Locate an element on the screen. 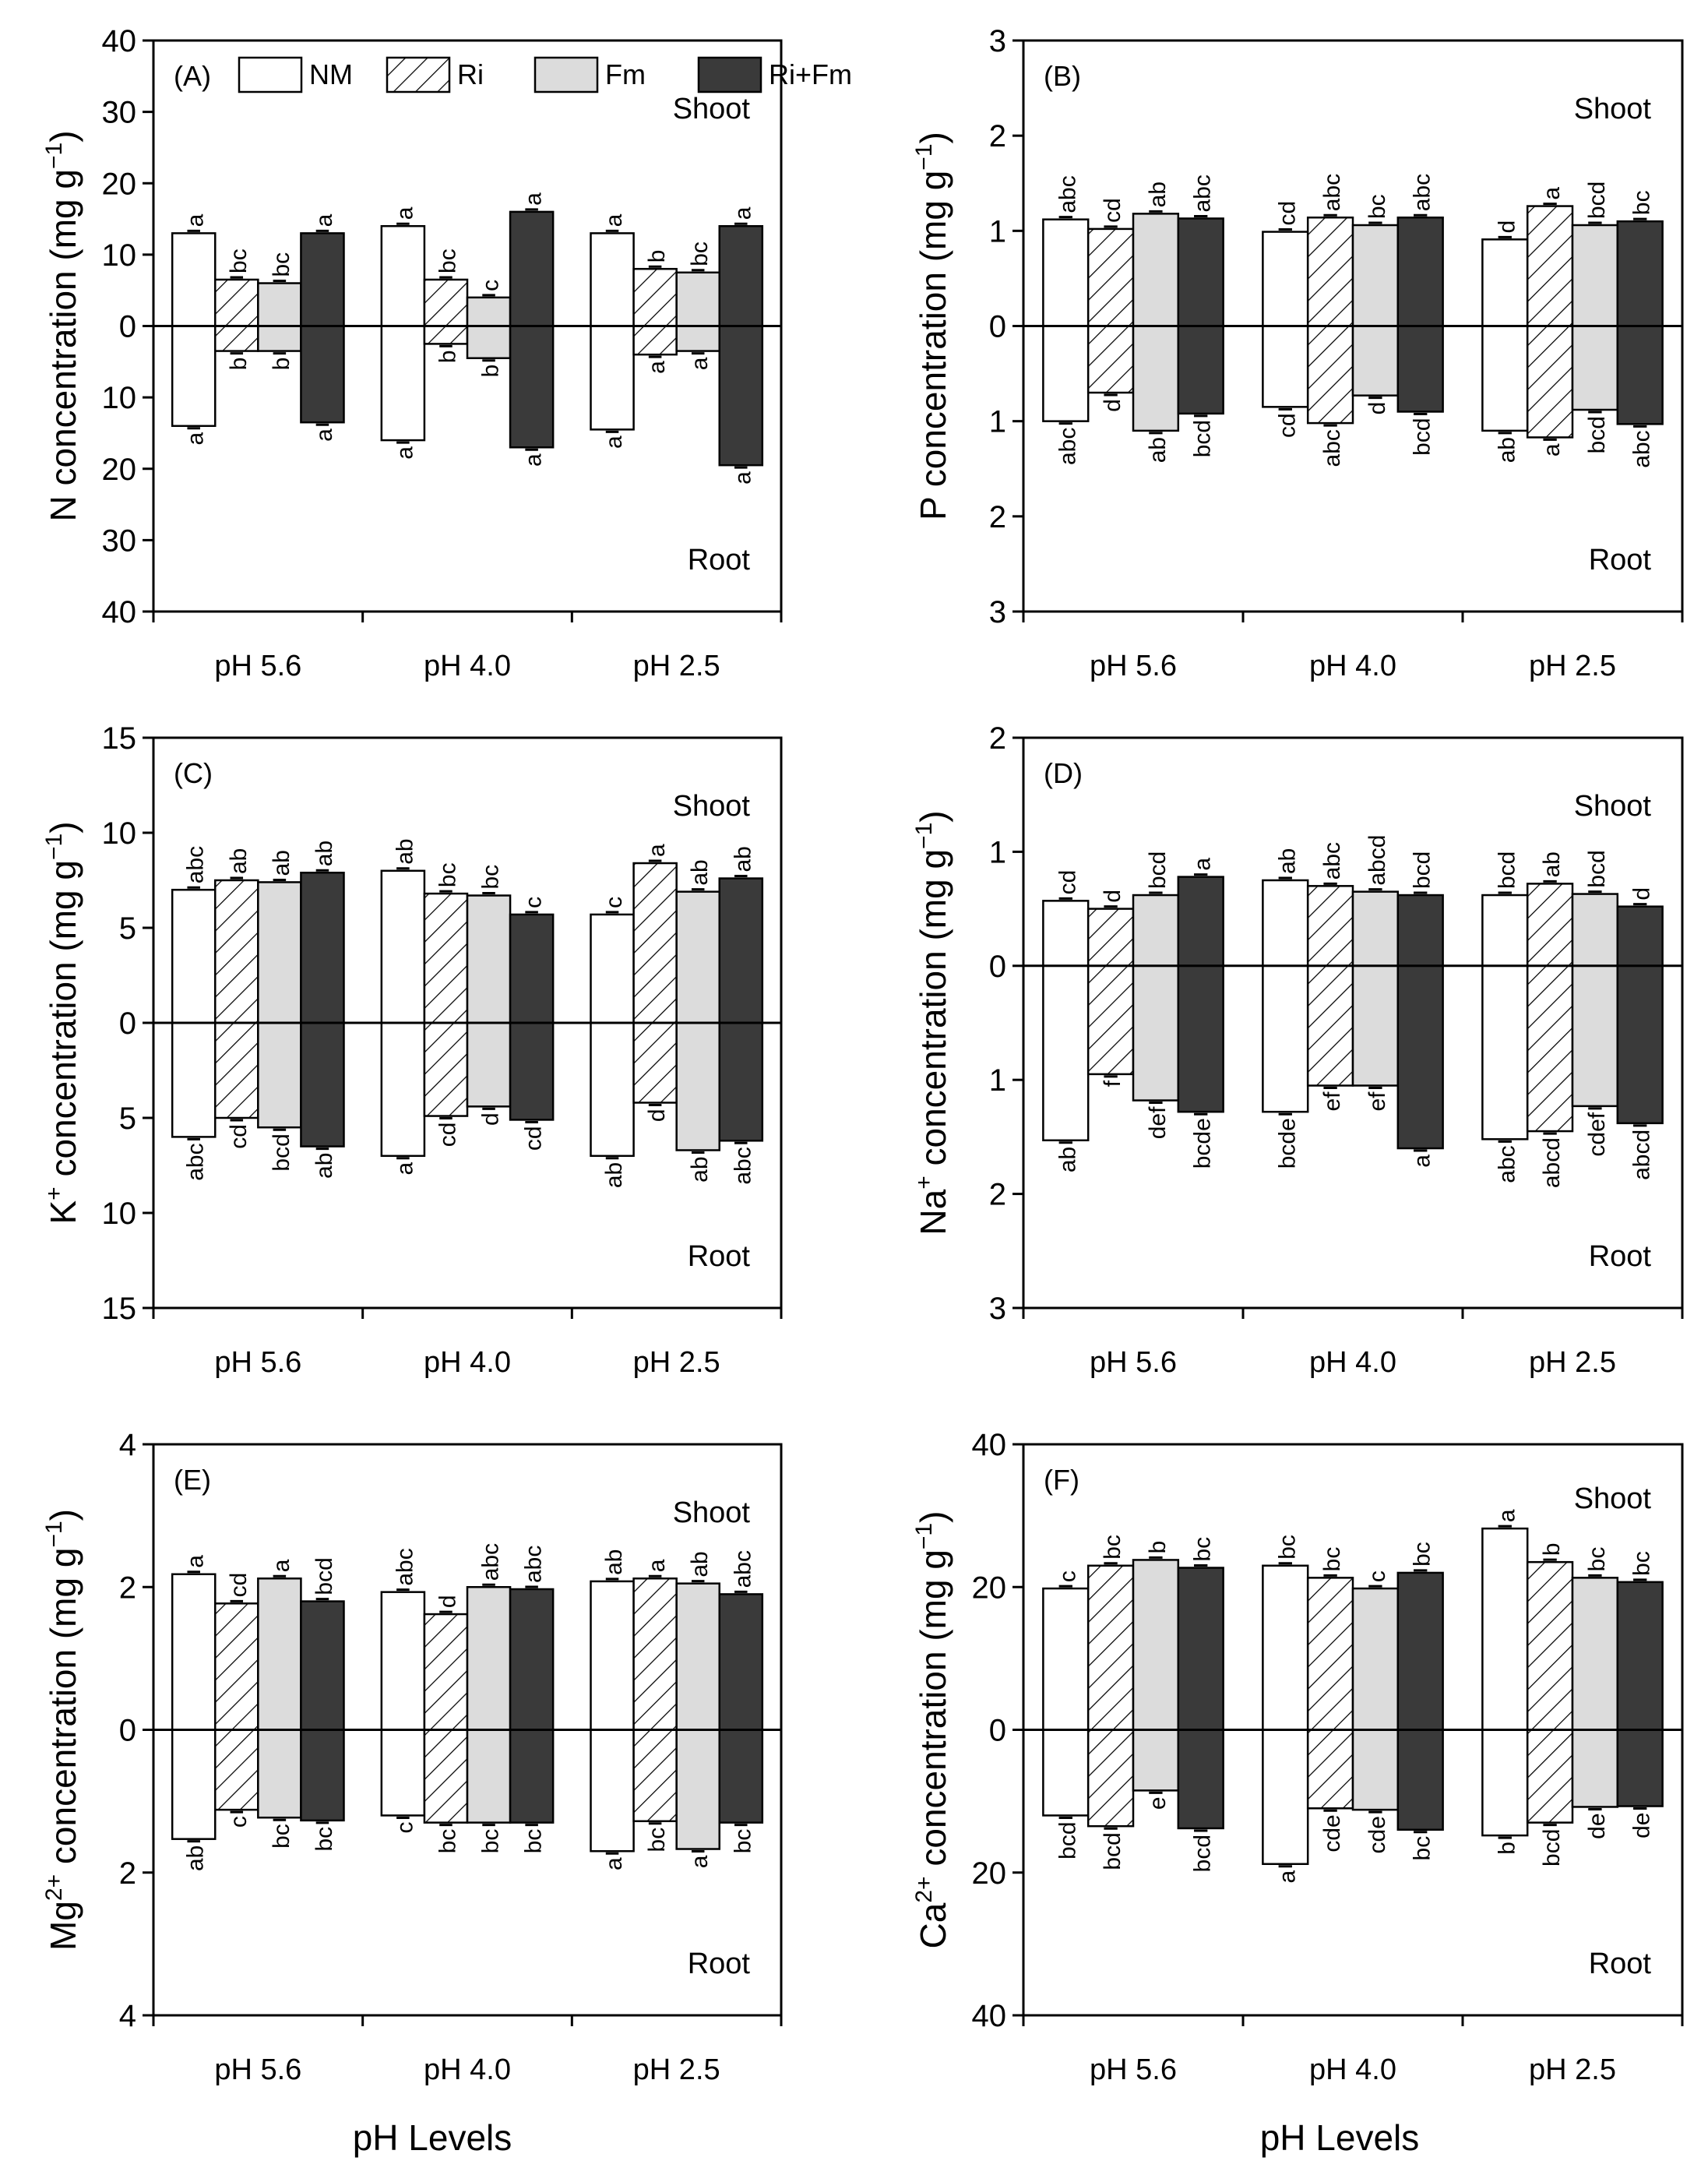  shoot-letter: b is located at coordinates (1158, 1547).